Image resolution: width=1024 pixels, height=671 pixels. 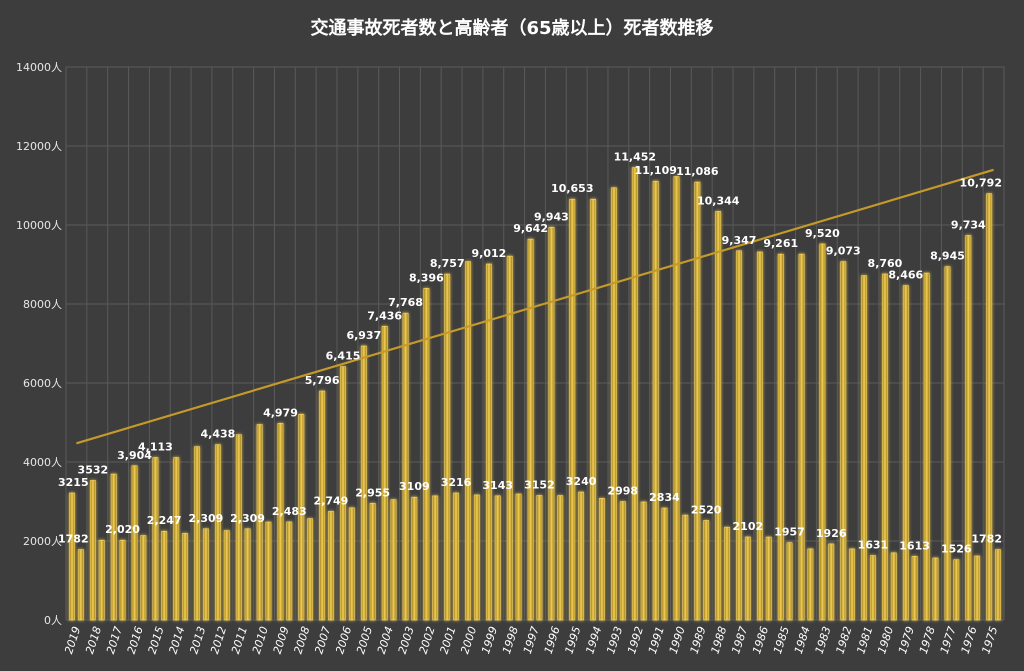 What do you see at coordinates (948, 640) in the screenshot?
I see `x-tick-label: 1977` at bounding box center [948, 640].